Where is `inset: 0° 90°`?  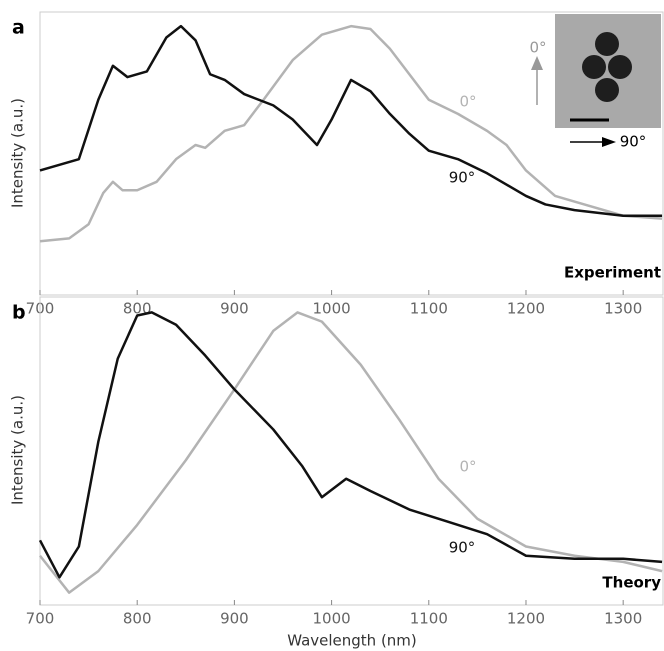 inset: 0° 90° is located at coordinates (595, 82).